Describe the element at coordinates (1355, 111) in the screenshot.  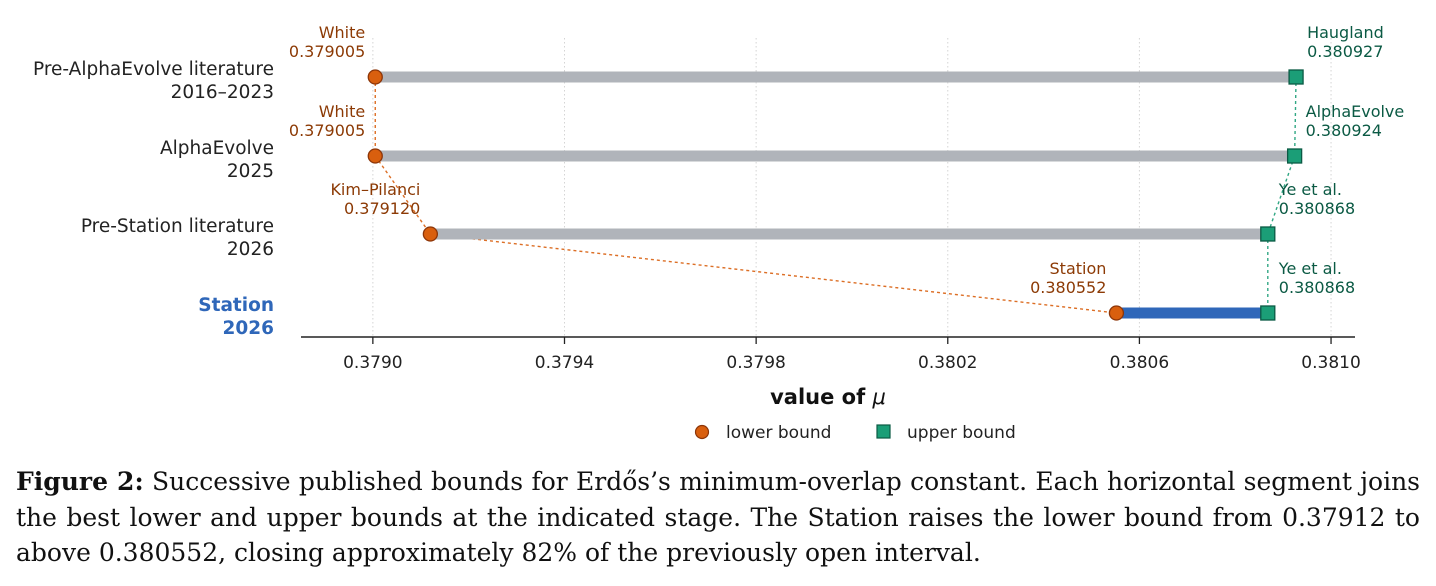
I see `upper-bound-source: AlphaEvolve` at that location.